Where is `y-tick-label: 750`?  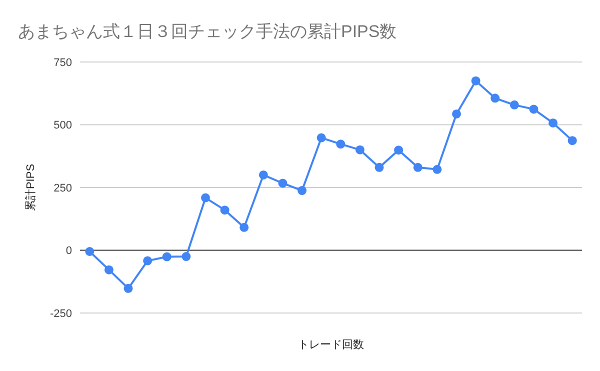
y-tick-label: 750 is located at coordinates (63, 62).